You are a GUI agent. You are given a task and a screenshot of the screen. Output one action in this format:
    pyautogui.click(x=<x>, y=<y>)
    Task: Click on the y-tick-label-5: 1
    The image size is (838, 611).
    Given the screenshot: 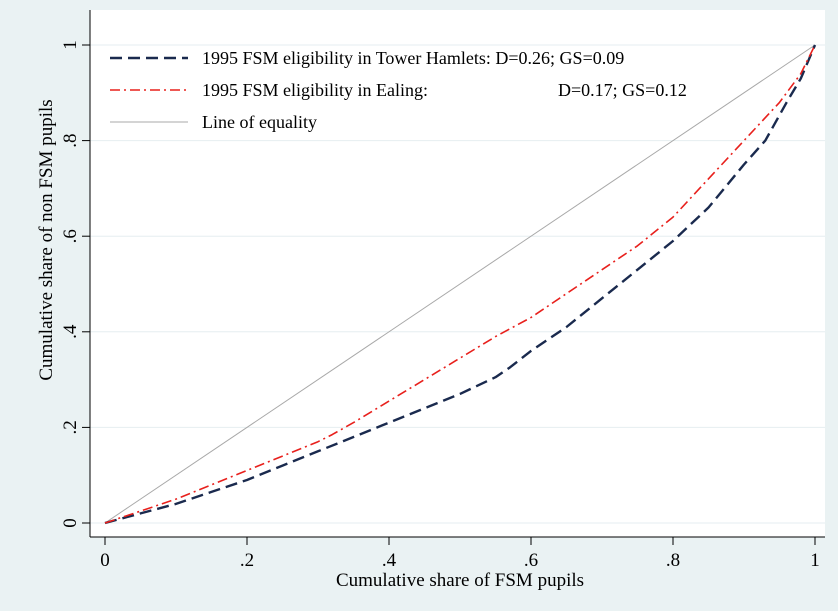 What is the action you would take?
    pyautogui.click(x=70, y=45)
    